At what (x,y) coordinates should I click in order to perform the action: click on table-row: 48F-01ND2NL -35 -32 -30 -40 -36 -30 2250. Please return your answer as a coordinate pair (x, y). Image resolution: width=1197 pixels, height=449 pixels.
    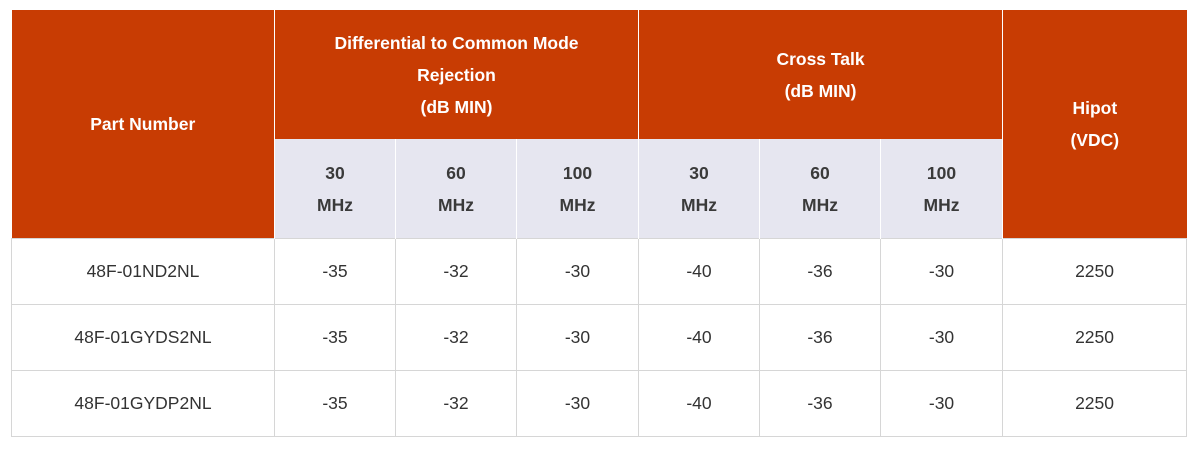
    Looking at the image, I should click on (599, 271).